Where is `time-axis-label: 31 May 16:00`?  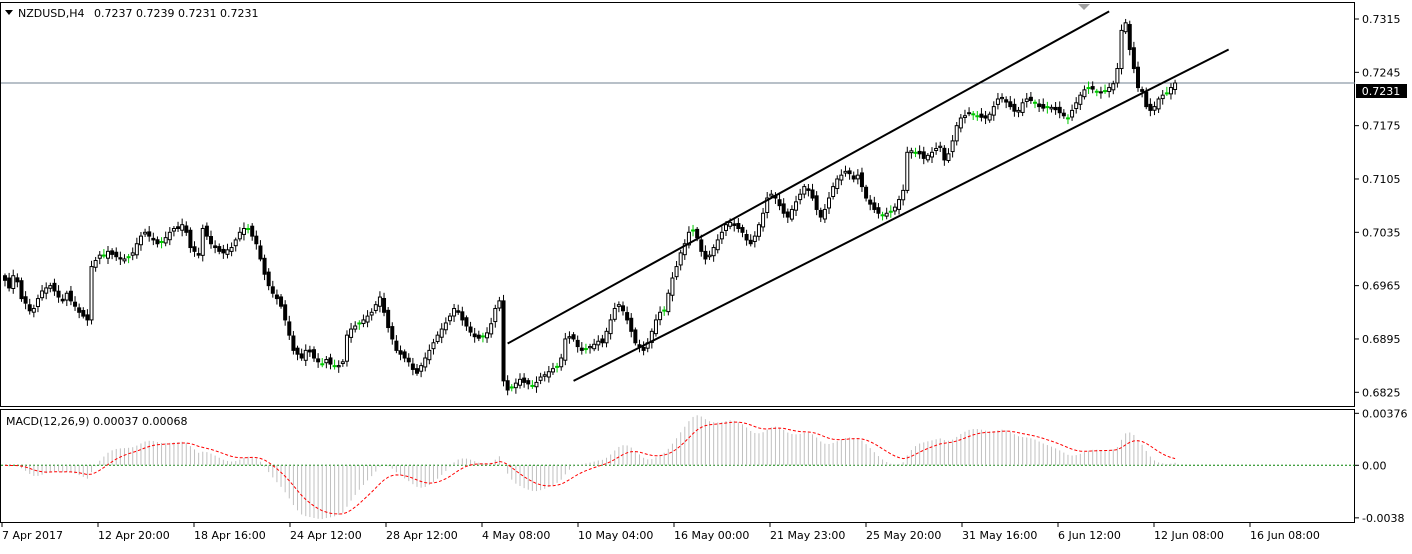
time-axis-label: 31 May 16:00 is located at coordinates (999, 535).